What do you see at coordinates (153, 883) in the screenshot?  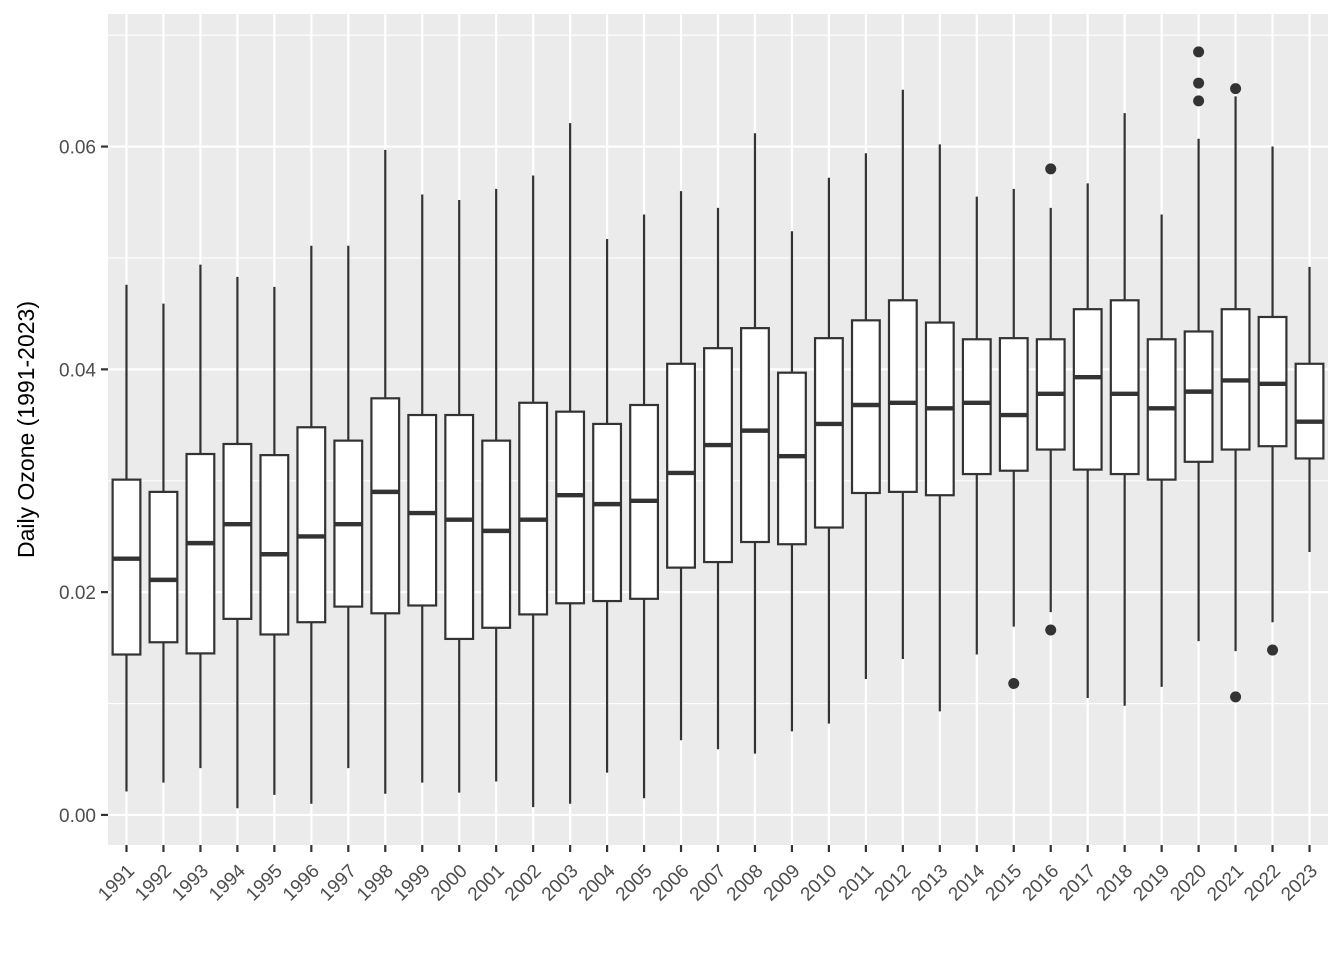 I see `x-tick-label: 1992` at bounding box center [153, 883].